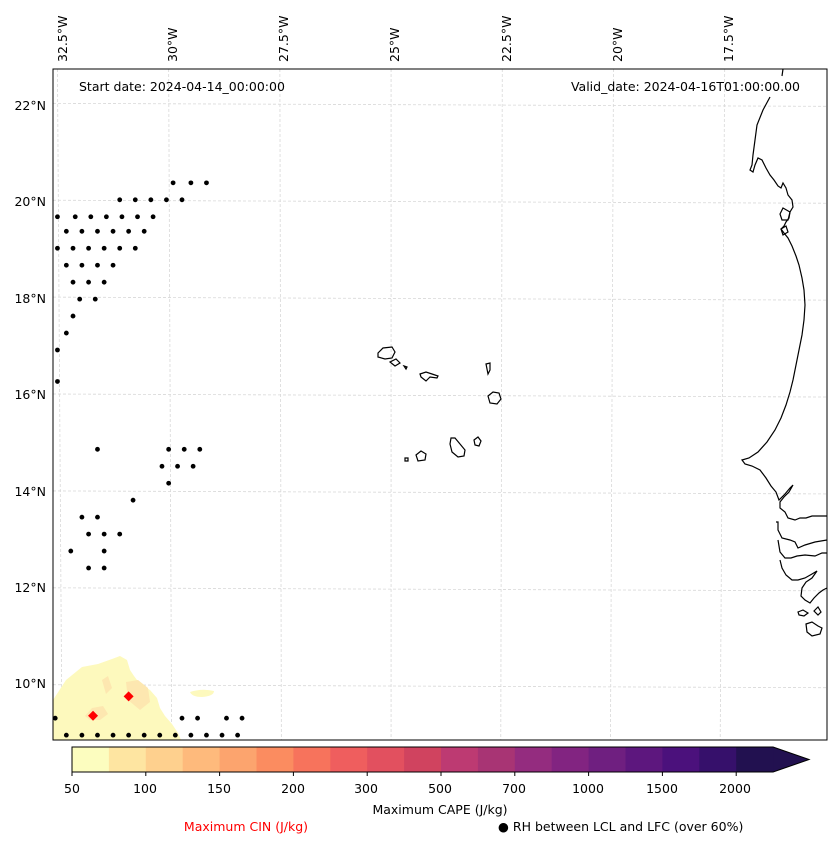  What do you see at coordinates (617, 44) in the screenshot?
I see `lon-label: 20°W` at bounding box center [617, 44].